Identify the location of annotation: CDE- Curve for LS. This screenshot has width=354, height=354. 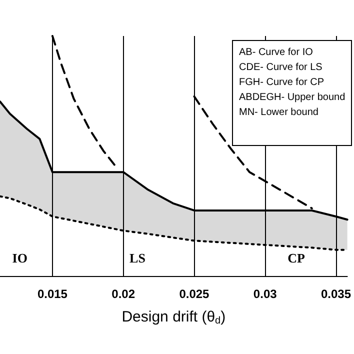
(281, 68).